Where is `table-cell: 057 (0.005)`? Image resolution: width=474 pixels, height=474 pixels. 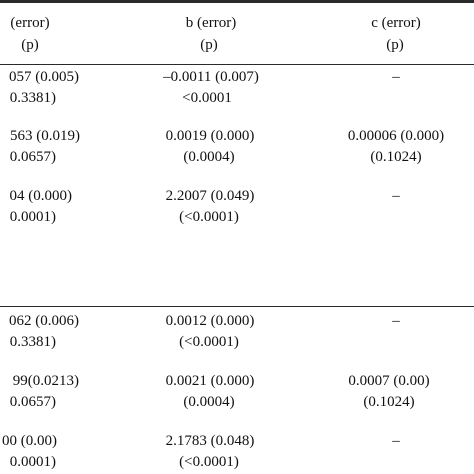
table-cell: 057 (0.005) is located at coordinates (44, 77).